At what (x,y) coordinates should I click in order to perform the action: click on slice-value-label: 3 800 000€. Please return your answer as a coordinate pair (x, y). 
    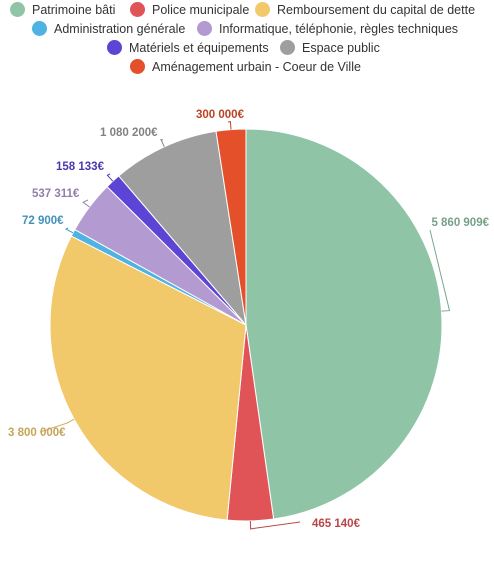
    Looking at the image, I should click on (37, 433).